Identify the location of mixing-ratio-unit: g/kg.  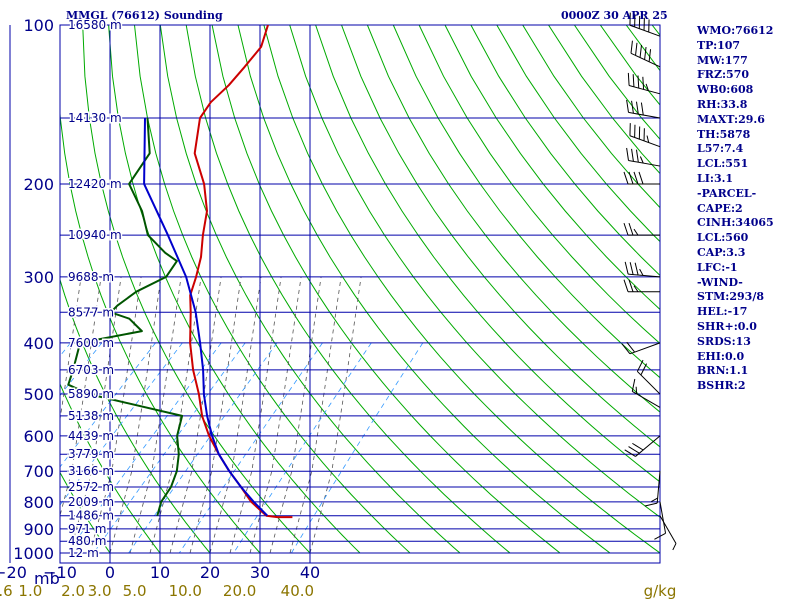
(660, 591).